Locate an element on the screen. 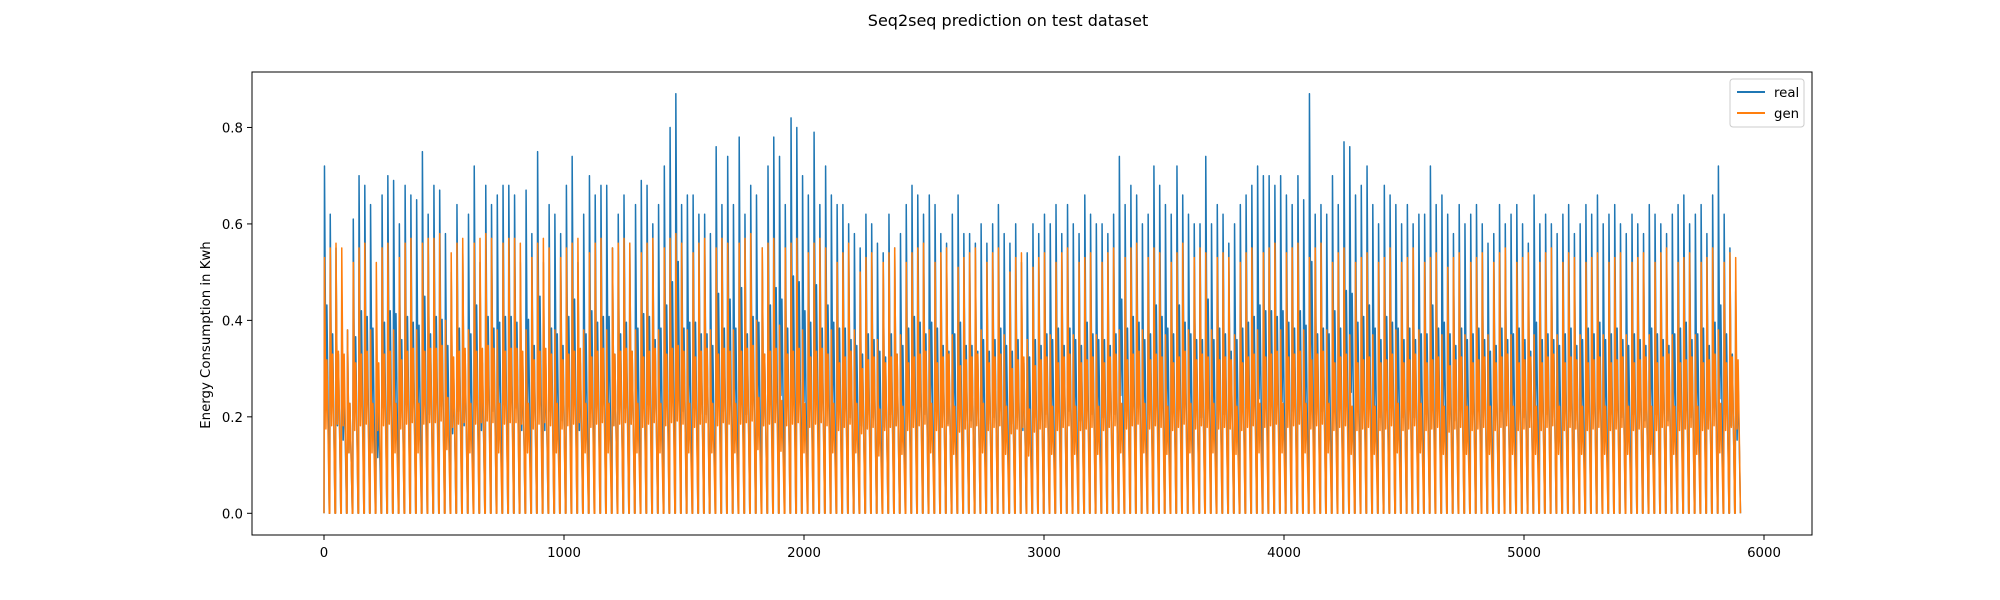 This screenshot has height=600, width=2000. y-tick-label: 0.2 is located at coordinates (232, 418).